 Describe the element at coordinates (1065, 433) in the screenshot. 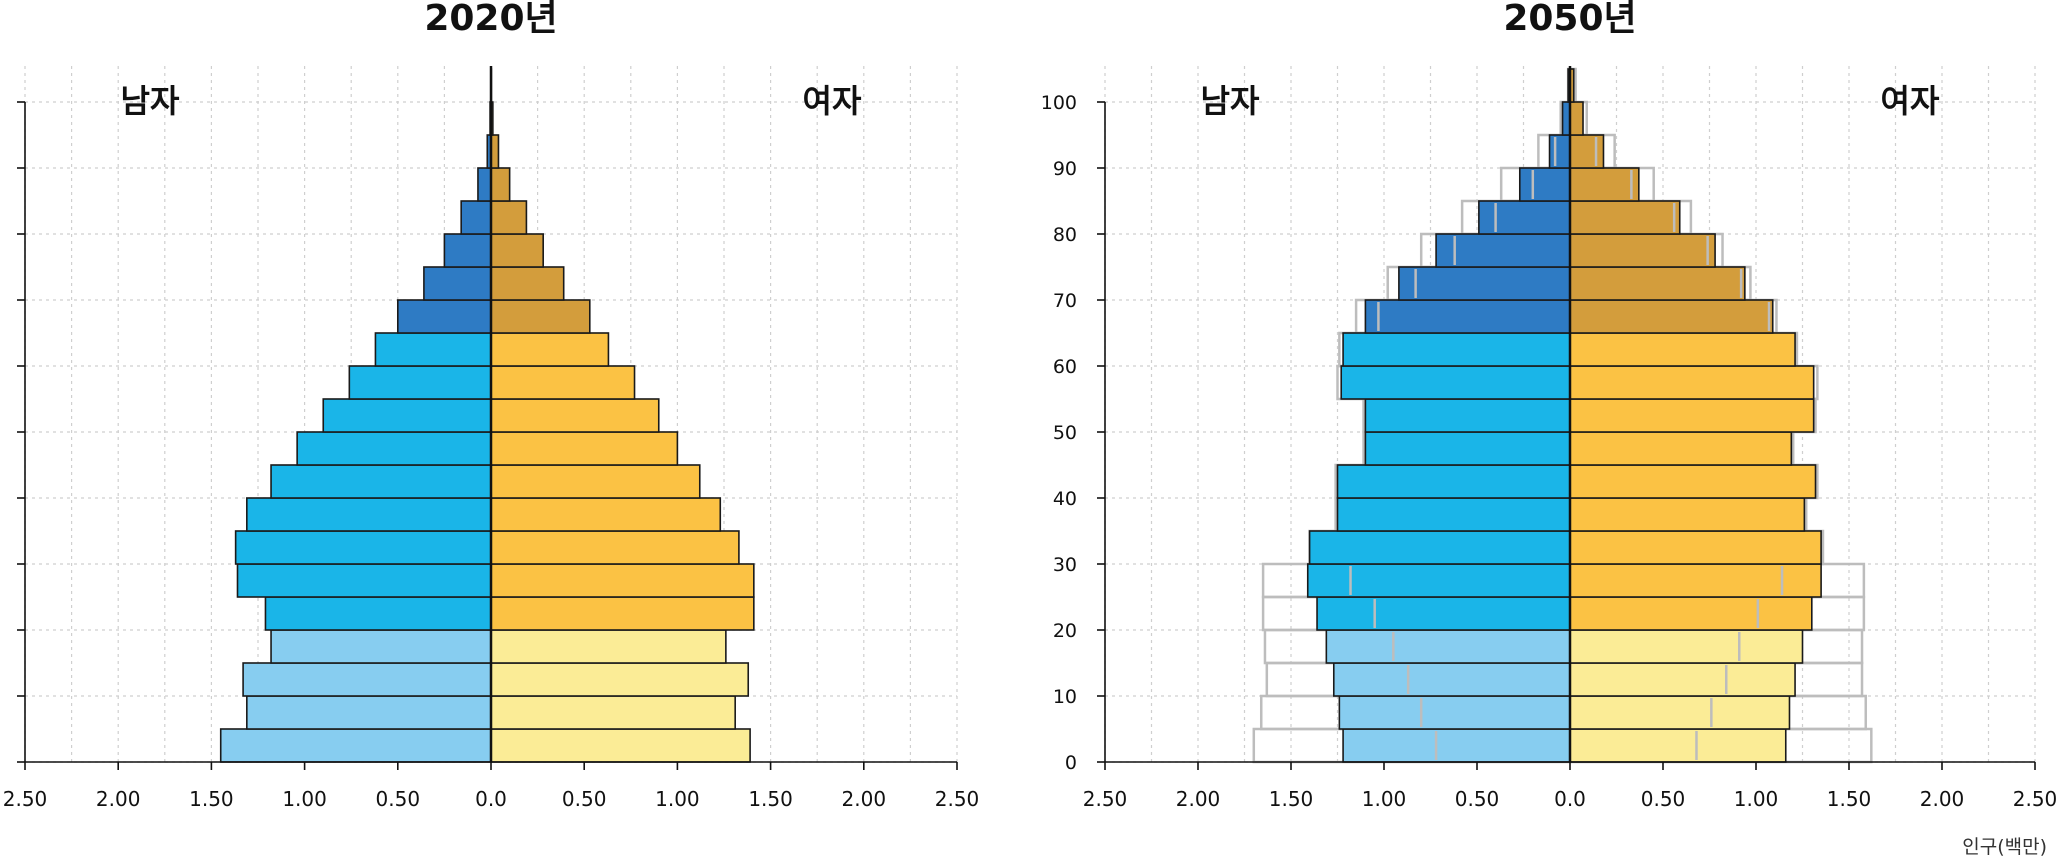

I see `y-tick-label: 50` at that location.